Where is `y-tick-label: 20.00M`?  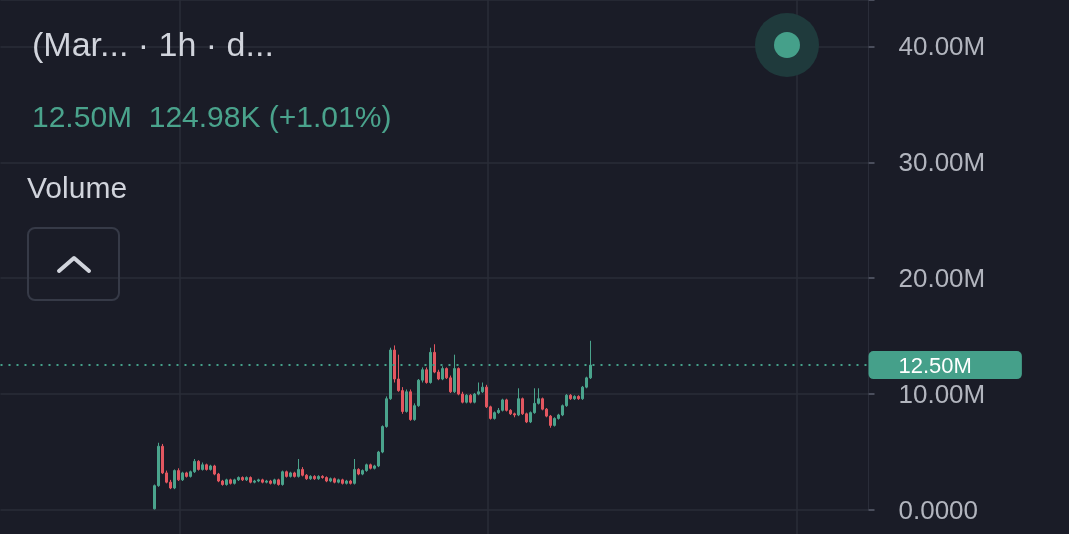
y-tick-label: 20.00M is located at coordinates (942, 278).